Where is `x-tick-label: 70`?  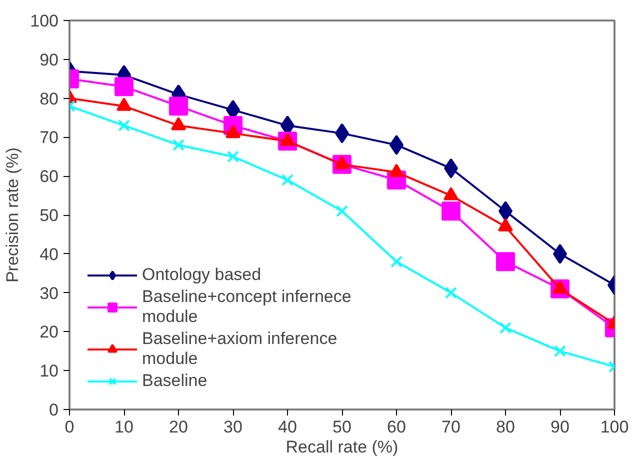 x-tick-label: 70 is located at coordinates (451, 427).